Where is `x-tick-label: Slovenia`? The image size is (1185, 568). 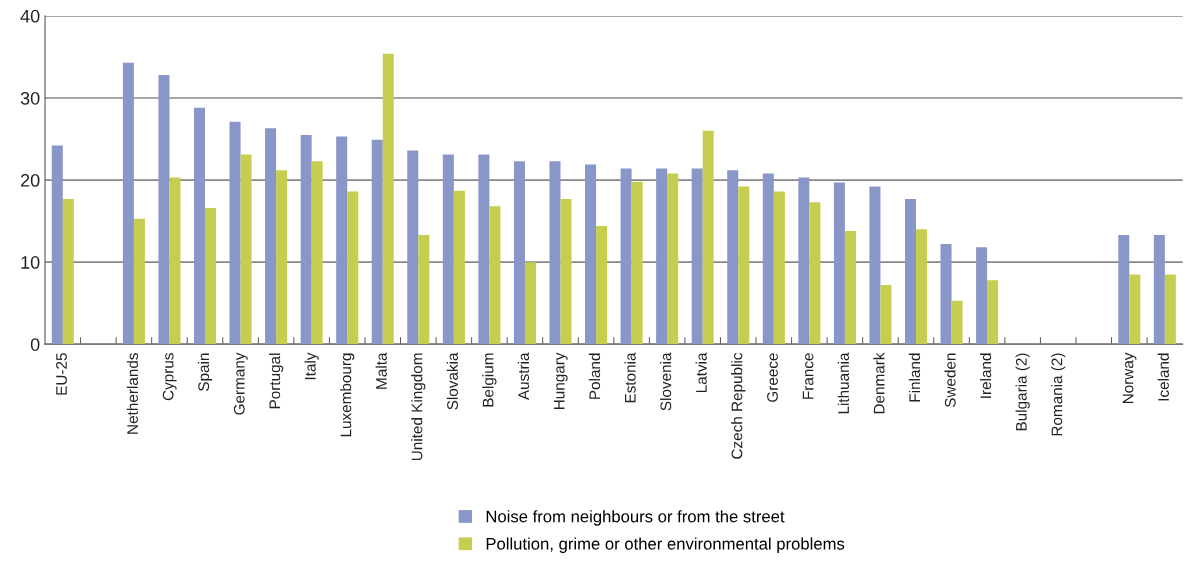 x-tick-label: Slovenia is located at coordinates (666, 381).